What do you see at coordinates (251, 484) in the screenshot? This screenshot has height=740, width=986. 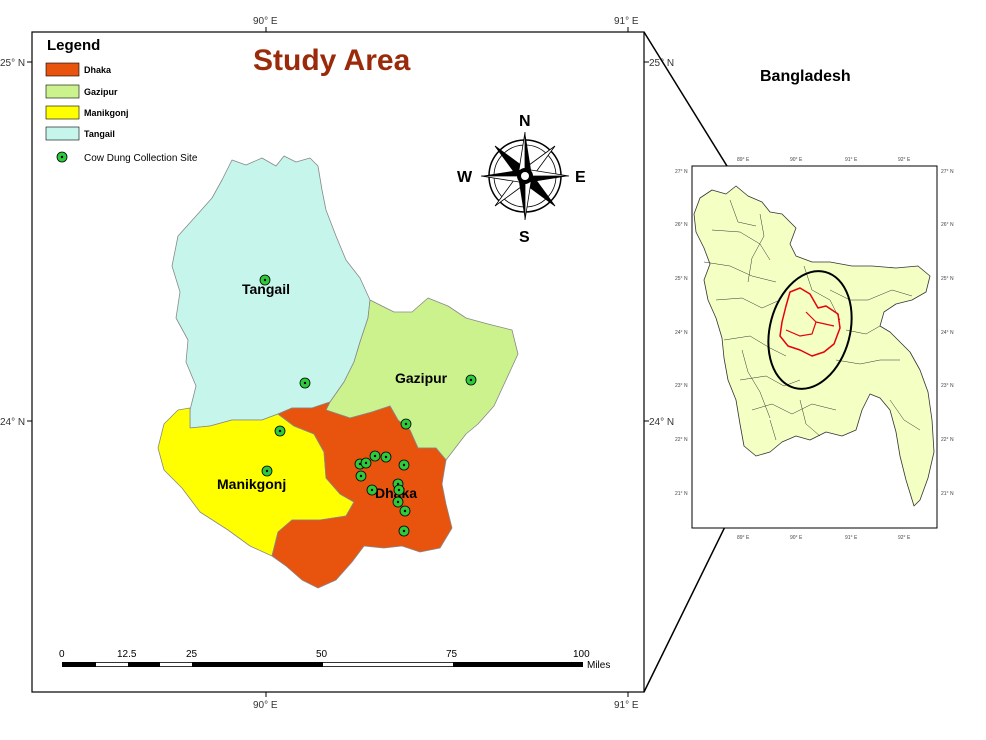 I see `label-manikgonj: Manikgonj` at bounding box center [251, 484].